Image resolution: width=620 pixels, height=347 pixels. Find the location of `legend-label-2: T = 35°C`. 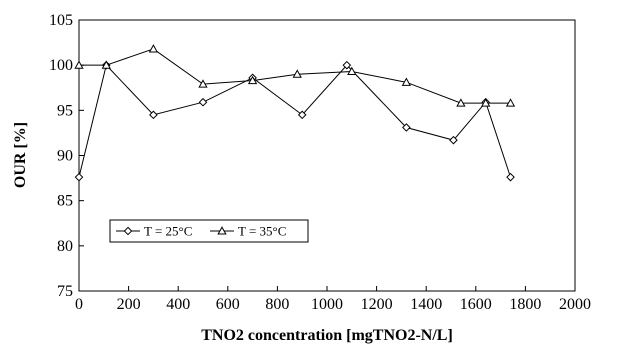

legend-label-2: T = 35°C is located at coordinates (262, 231).